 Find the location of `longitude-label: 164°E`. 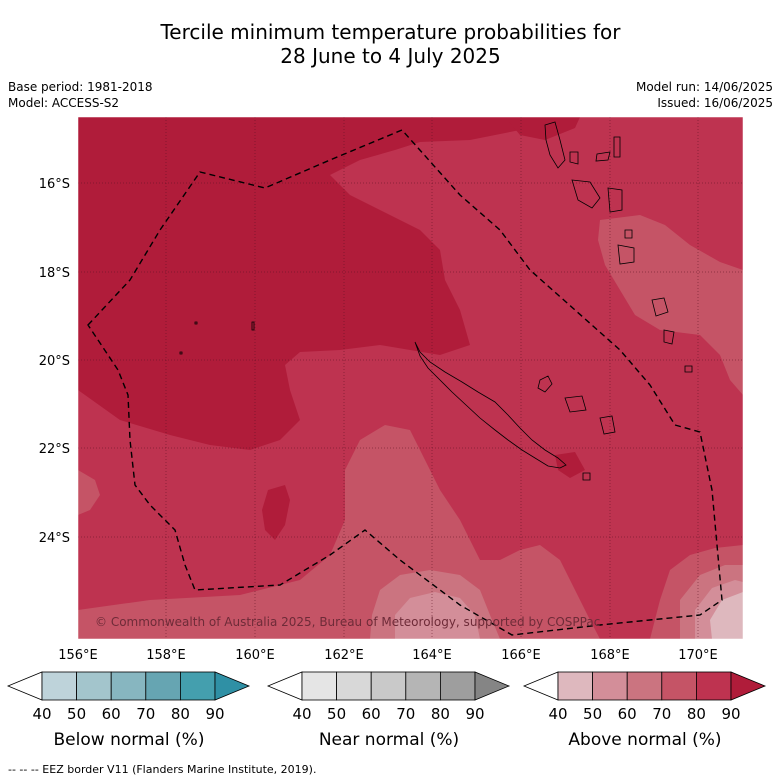

longitude-label: 164°E is located at coordinates (432, 655).